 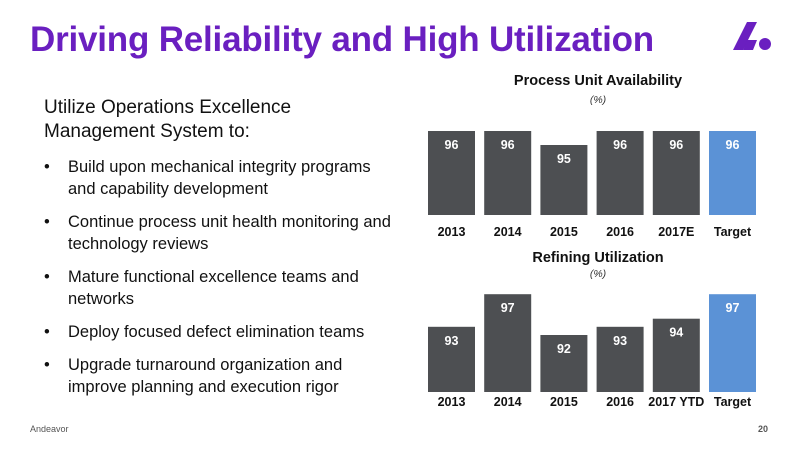 What do you see at coordinates (733, 402) in the screenshot?
I see `utilization-category-label: Target` at bounding box center [733, 402].